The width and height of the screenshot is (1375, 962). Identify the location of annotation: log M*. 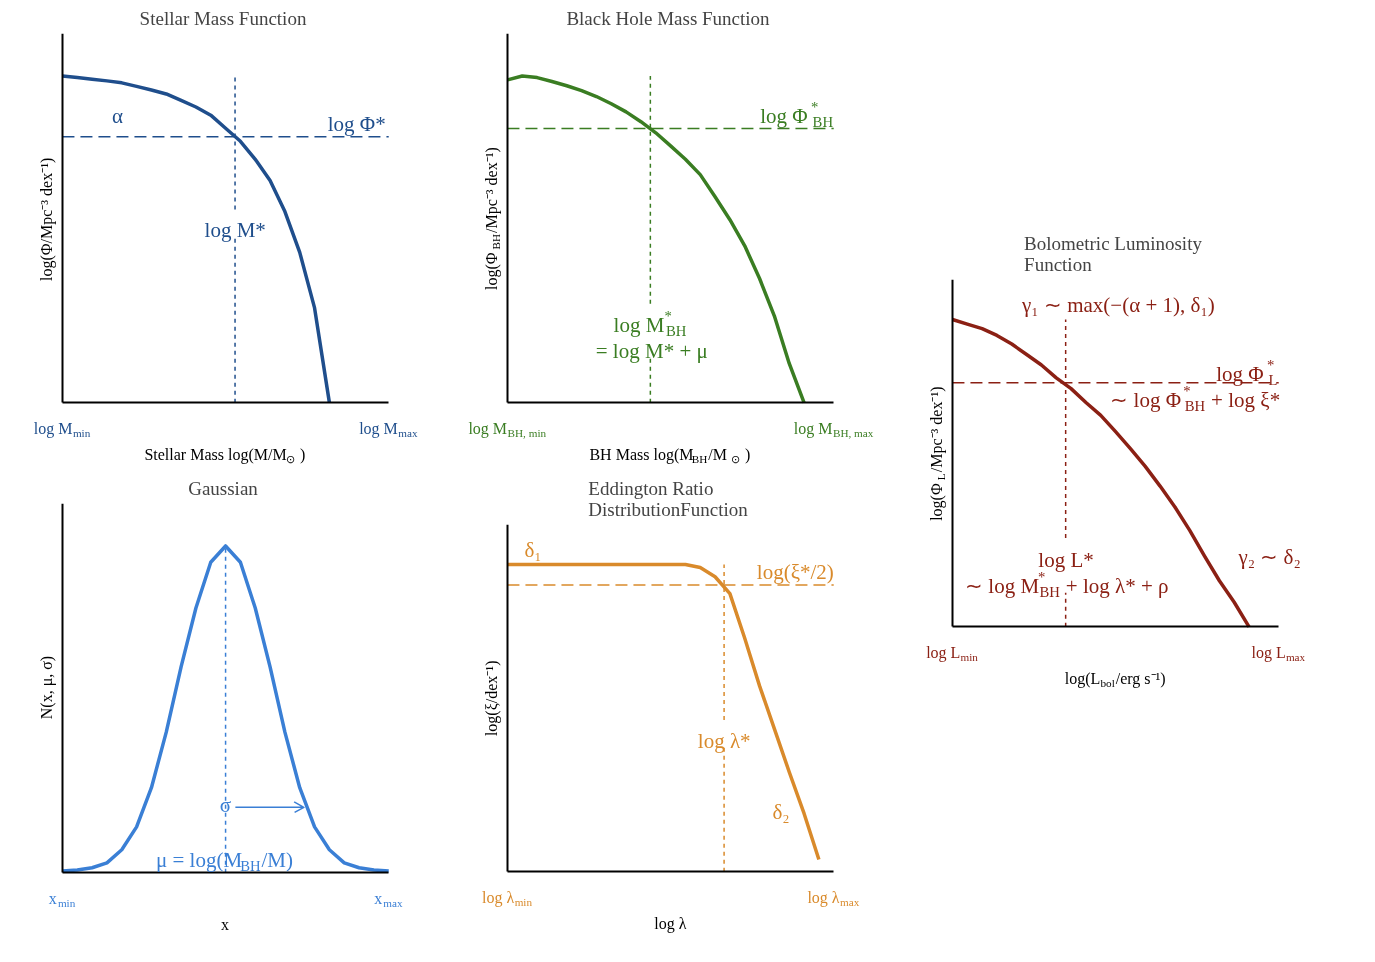
(235, 230).